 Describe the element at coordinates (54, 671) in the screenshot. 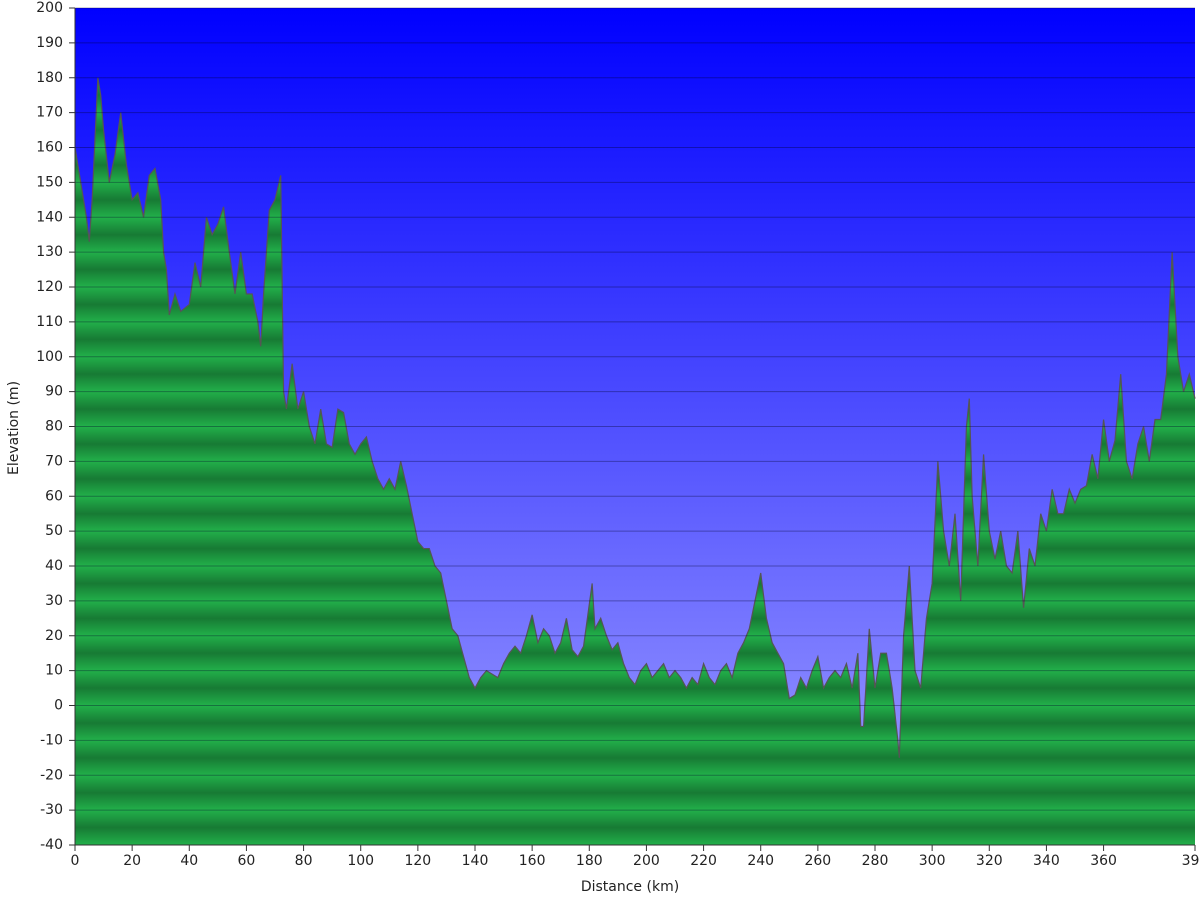

I see `y-tick-label: 10` at that location.